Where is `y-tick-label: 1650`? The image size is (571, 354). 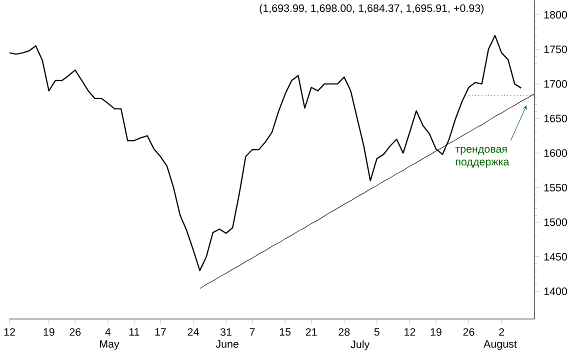
y-tick-label: 1650 is located at coordinates (555, 118).